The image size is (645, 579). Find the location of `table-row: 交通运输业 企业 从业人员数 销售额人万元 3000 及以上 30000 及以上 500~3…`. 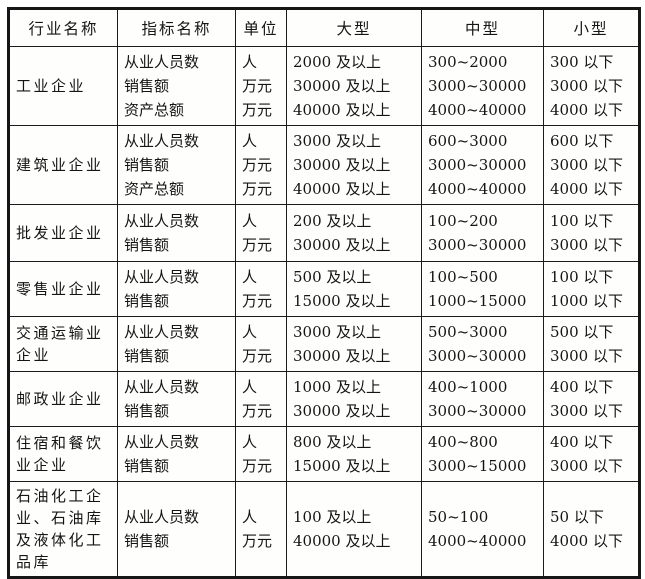

table-row: 交通运输业 企业 从业人员数 销售额人万元 3000 及以上 30000 及以上 500~3… is located at coordinates (324, 344).